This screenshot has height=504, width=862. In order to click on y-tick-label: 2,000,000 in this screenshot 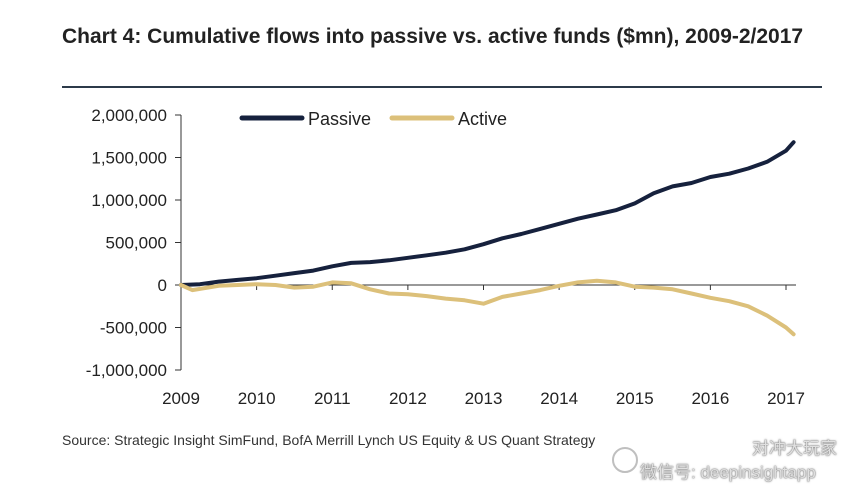, I will do `click(129, 115)`.